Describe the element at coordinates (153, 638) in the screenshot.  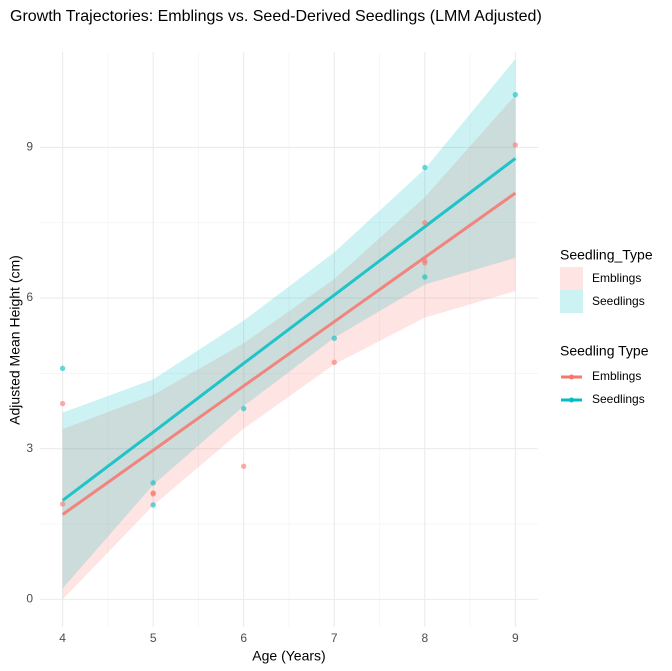
I see `x-tick-label: 5` at that location.